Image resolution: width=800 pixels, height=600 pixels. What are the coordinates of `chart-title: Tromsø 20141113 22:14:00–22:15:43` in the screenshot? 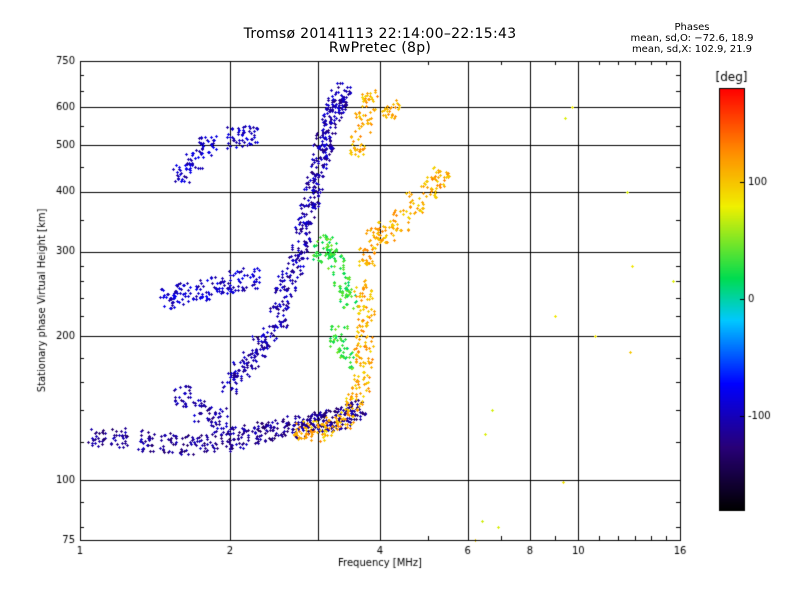 It's located at (380, 34).